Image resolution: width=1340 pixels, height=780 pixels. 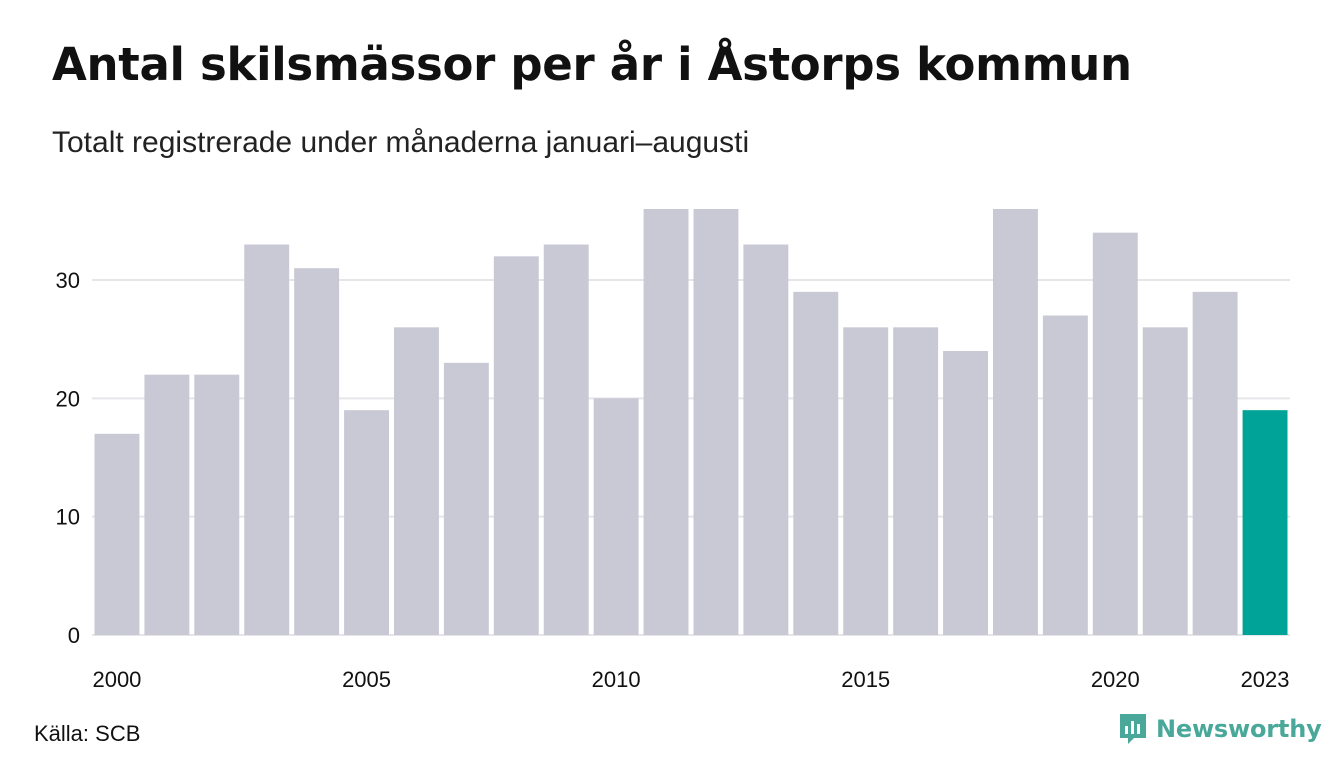 I want to click on source-note: Källa: SCB, so click(x=87, y=733).